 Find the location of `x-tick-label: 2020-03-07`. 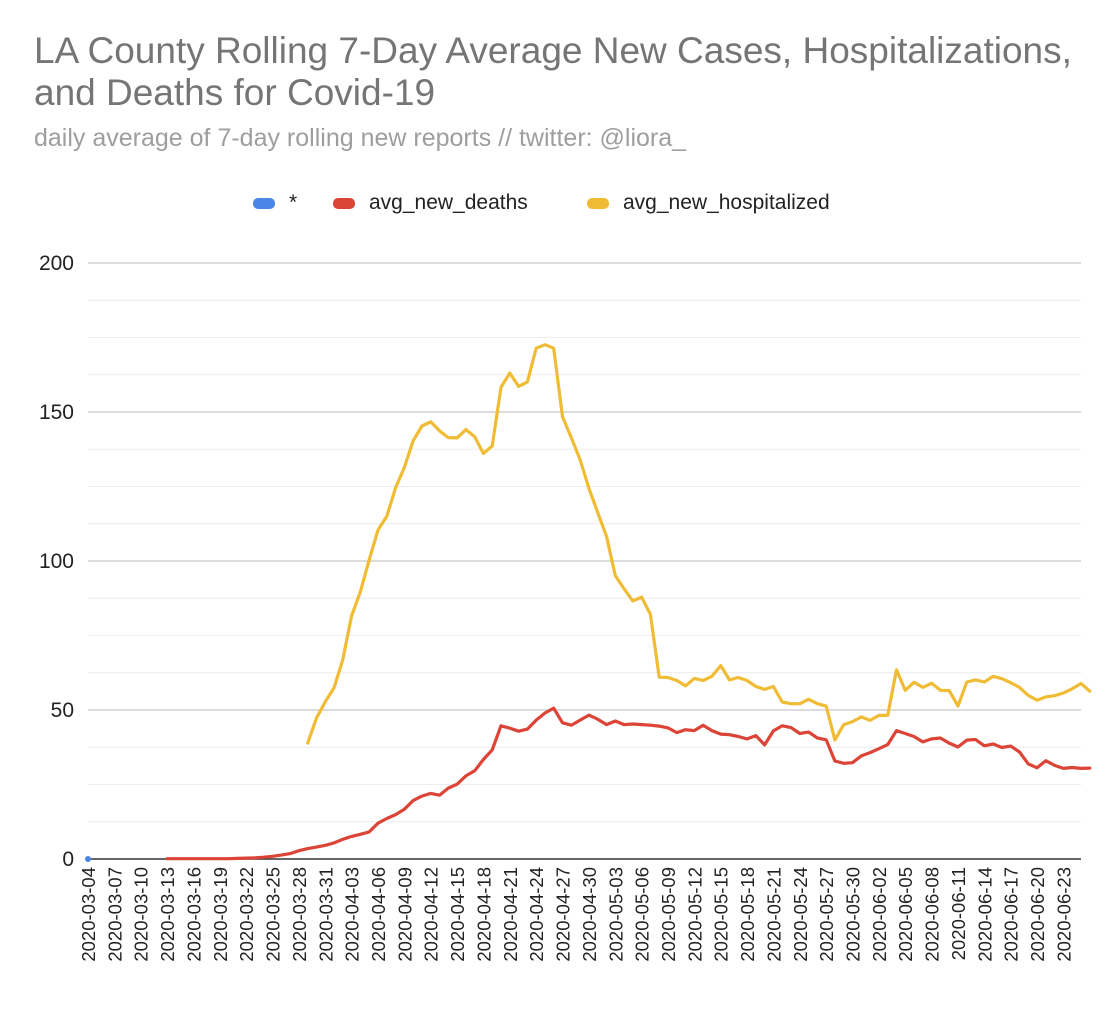

x-tick-label: 2020-03-07 is located at coordinates (114, 914).